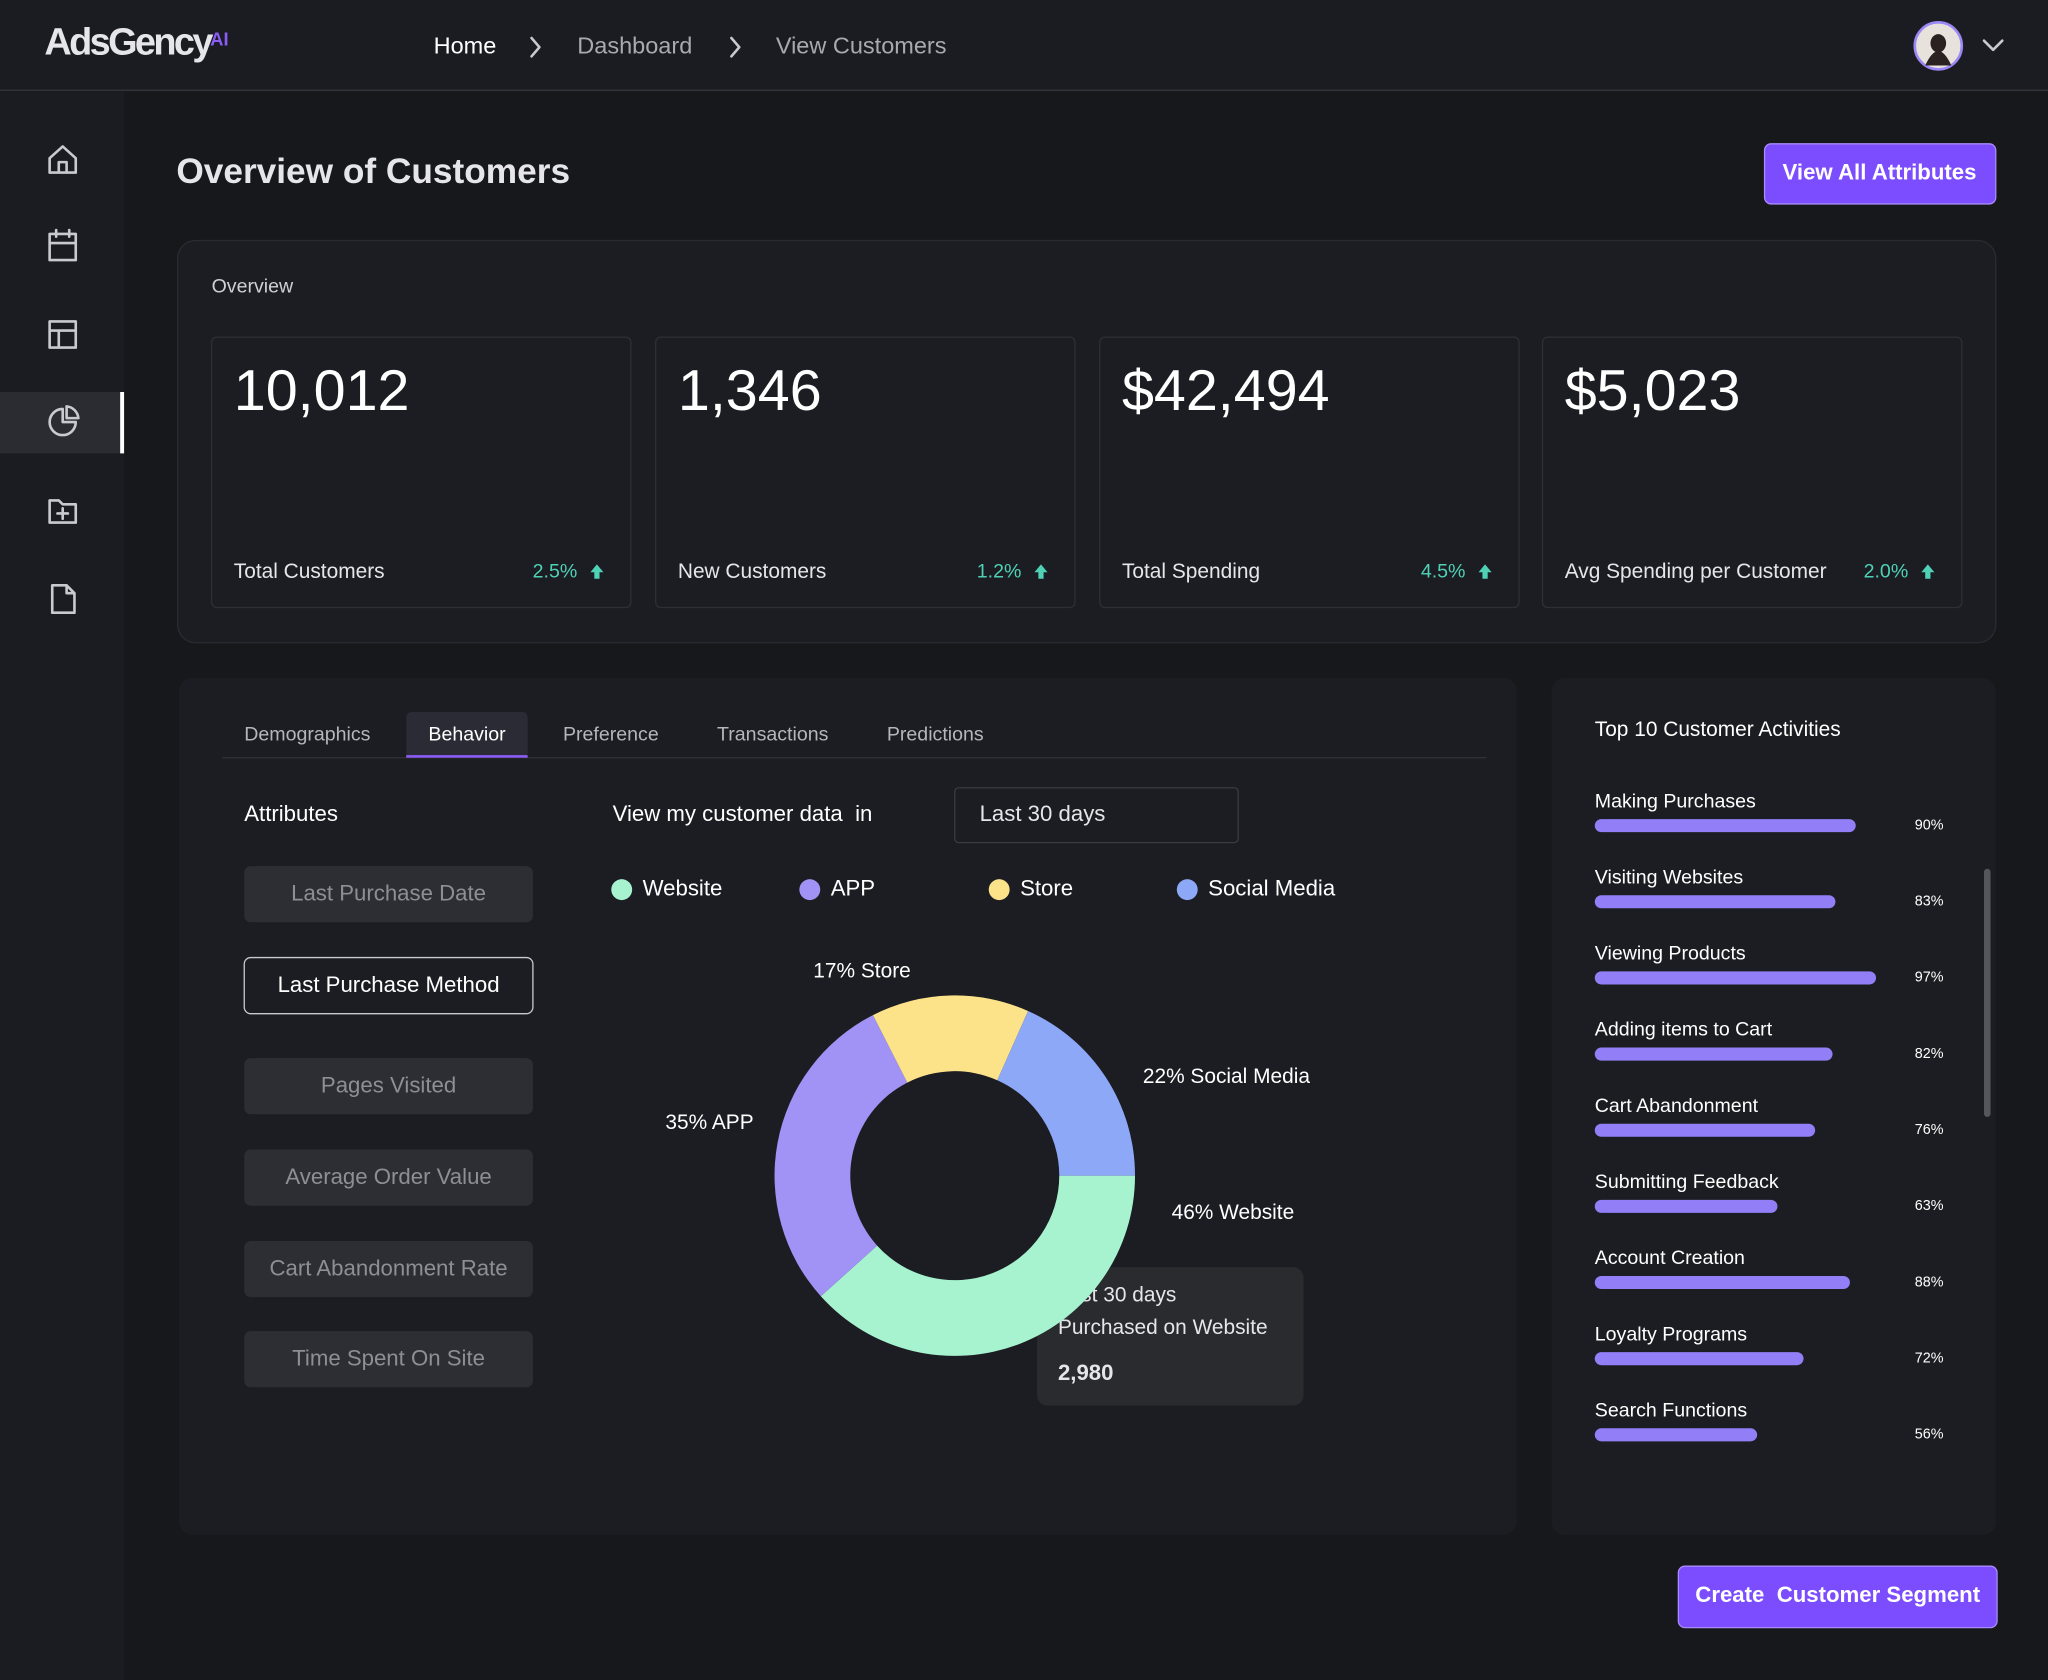 The height and width of the screenshot is (1680, 2048). I want to click on logo-badge: AI, so click(219, 38).